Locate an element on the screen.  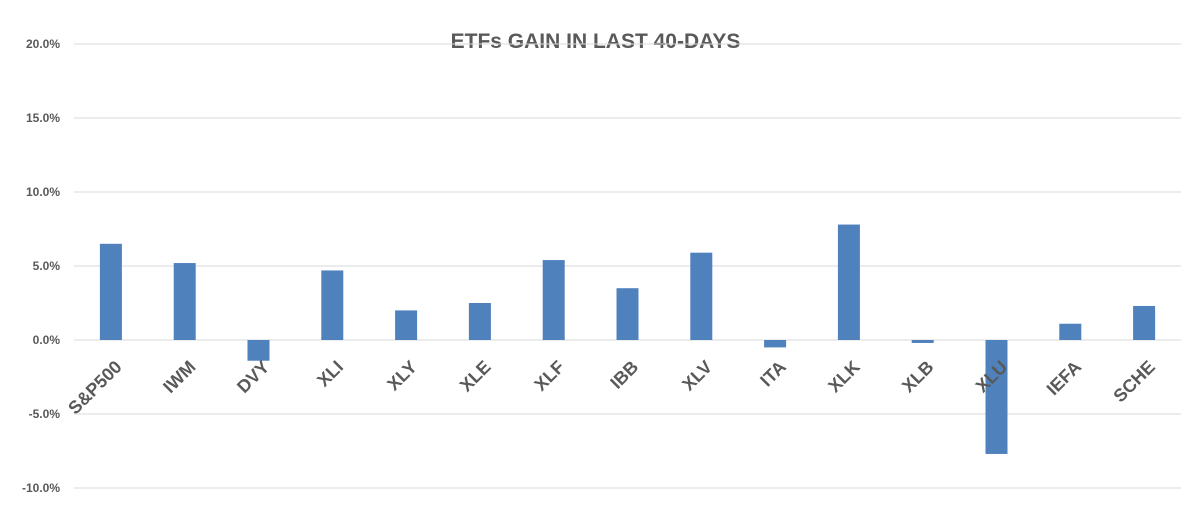
bar-iefa is located at coordinates (1070, 331).